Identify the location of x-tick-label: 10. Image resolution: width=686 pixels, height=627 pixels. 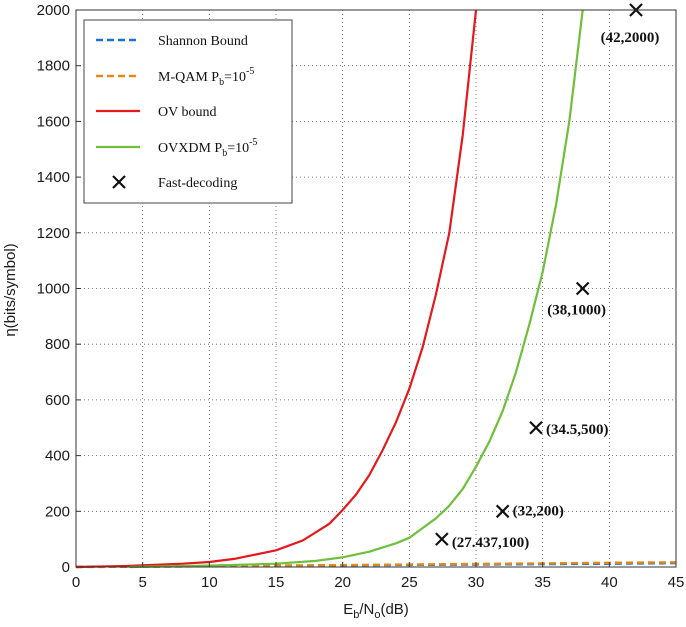
(209, 582).